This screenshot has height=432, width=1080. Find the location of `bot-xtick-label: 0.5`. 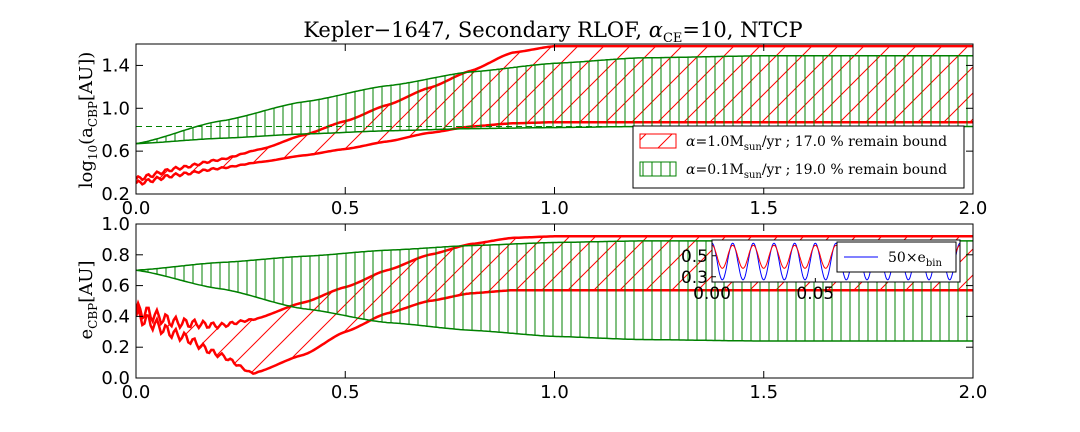

bot-xtick-label: 0.5 is located at coordinates (345, 392).